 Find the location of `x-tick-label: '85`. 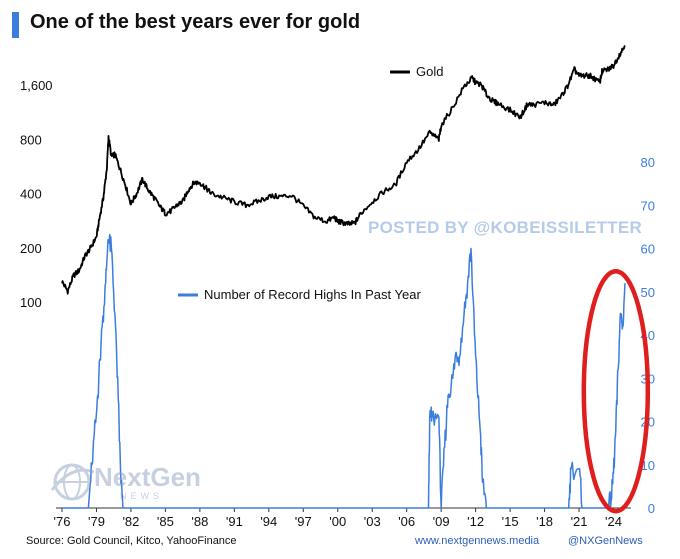

x-tick-label: '85 is located at coordinates (165, 521).